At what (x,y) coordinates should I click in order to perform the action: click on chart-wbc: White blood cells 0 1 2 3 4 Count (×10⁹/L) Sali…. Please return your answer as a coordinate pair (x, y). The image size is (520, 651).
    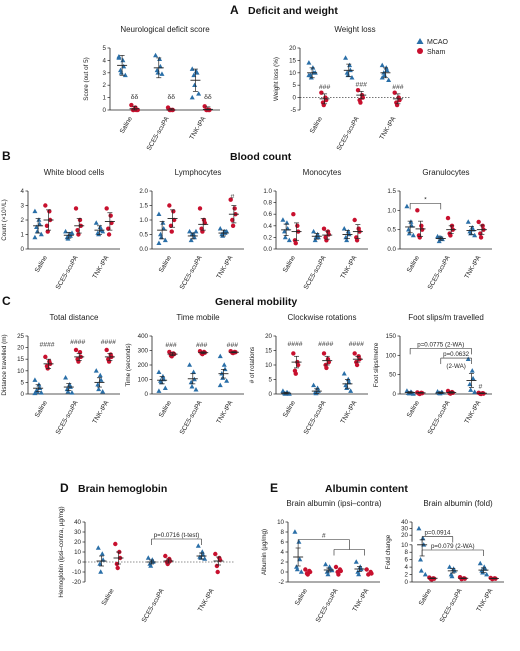
    Looking at the image, I should click on (60, 229).